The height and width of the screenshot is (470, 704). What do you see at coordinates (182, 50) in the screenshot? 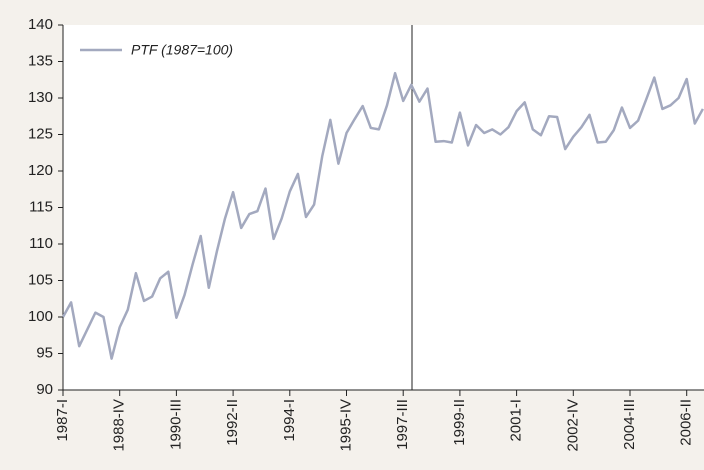
I see `legend-label: PTF (1987=100)` at bounding box center [182, 50].